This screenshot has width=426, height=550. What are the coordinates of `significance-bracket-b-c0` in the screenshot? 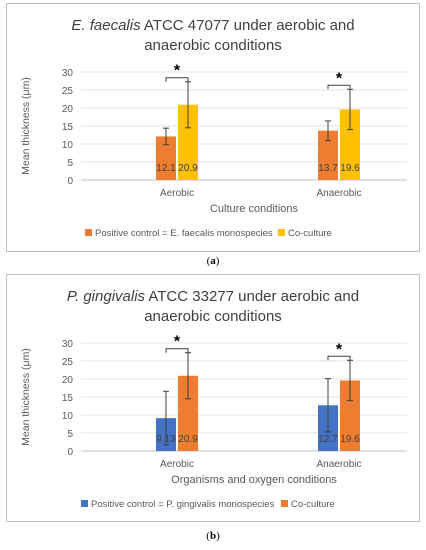 It's located at (177, 350).